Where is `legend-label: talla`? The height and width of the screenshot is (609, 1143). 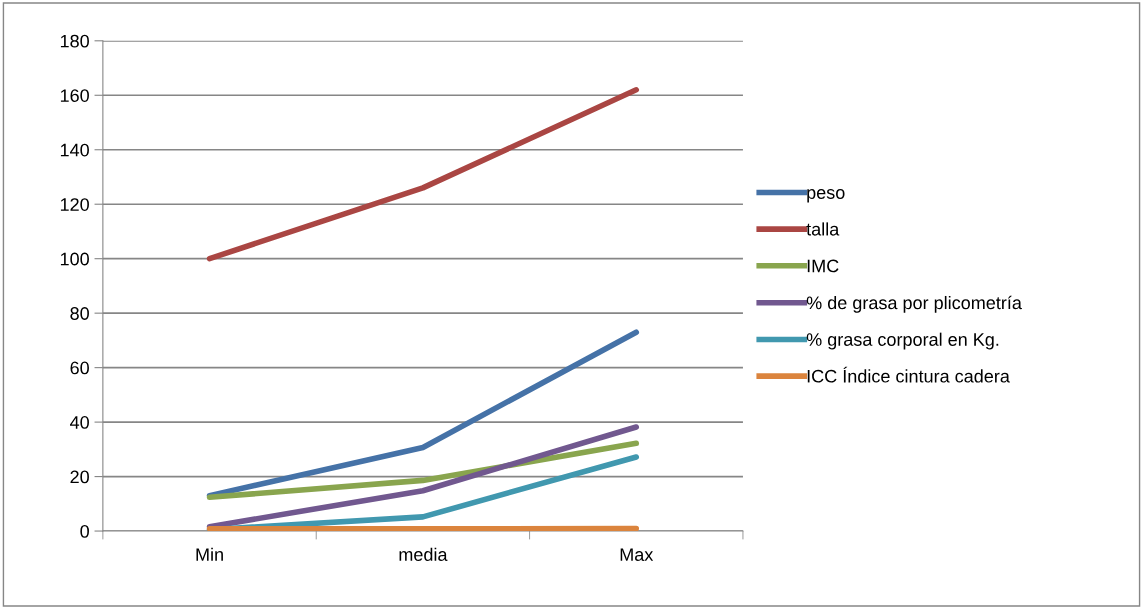 legend-label: talla is located at coordinates (823, 229).